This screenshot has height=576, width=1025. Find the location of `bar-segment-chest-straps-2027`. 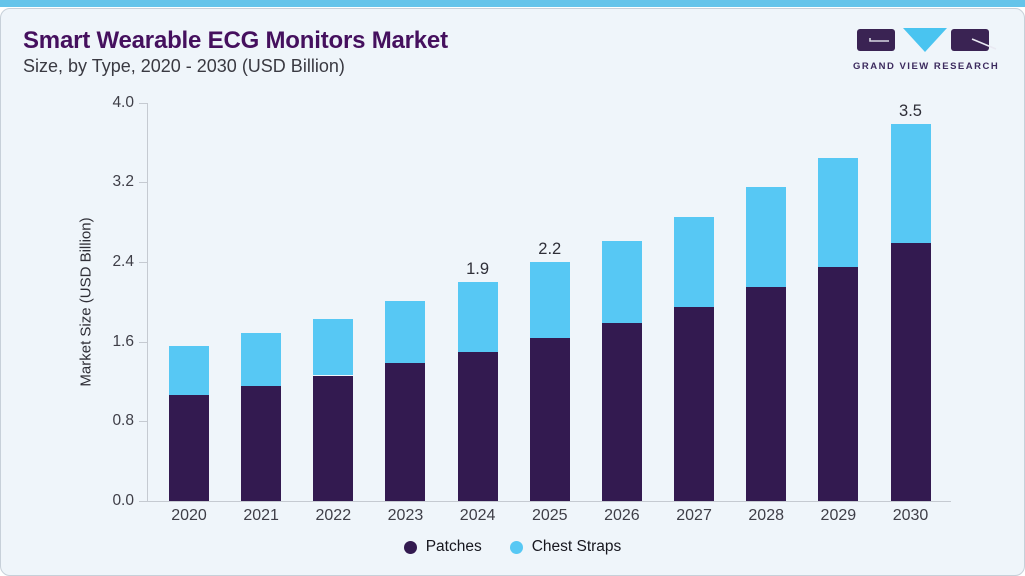

bar-segment-chest-straps-2027 is located at coordinates (694, 262).